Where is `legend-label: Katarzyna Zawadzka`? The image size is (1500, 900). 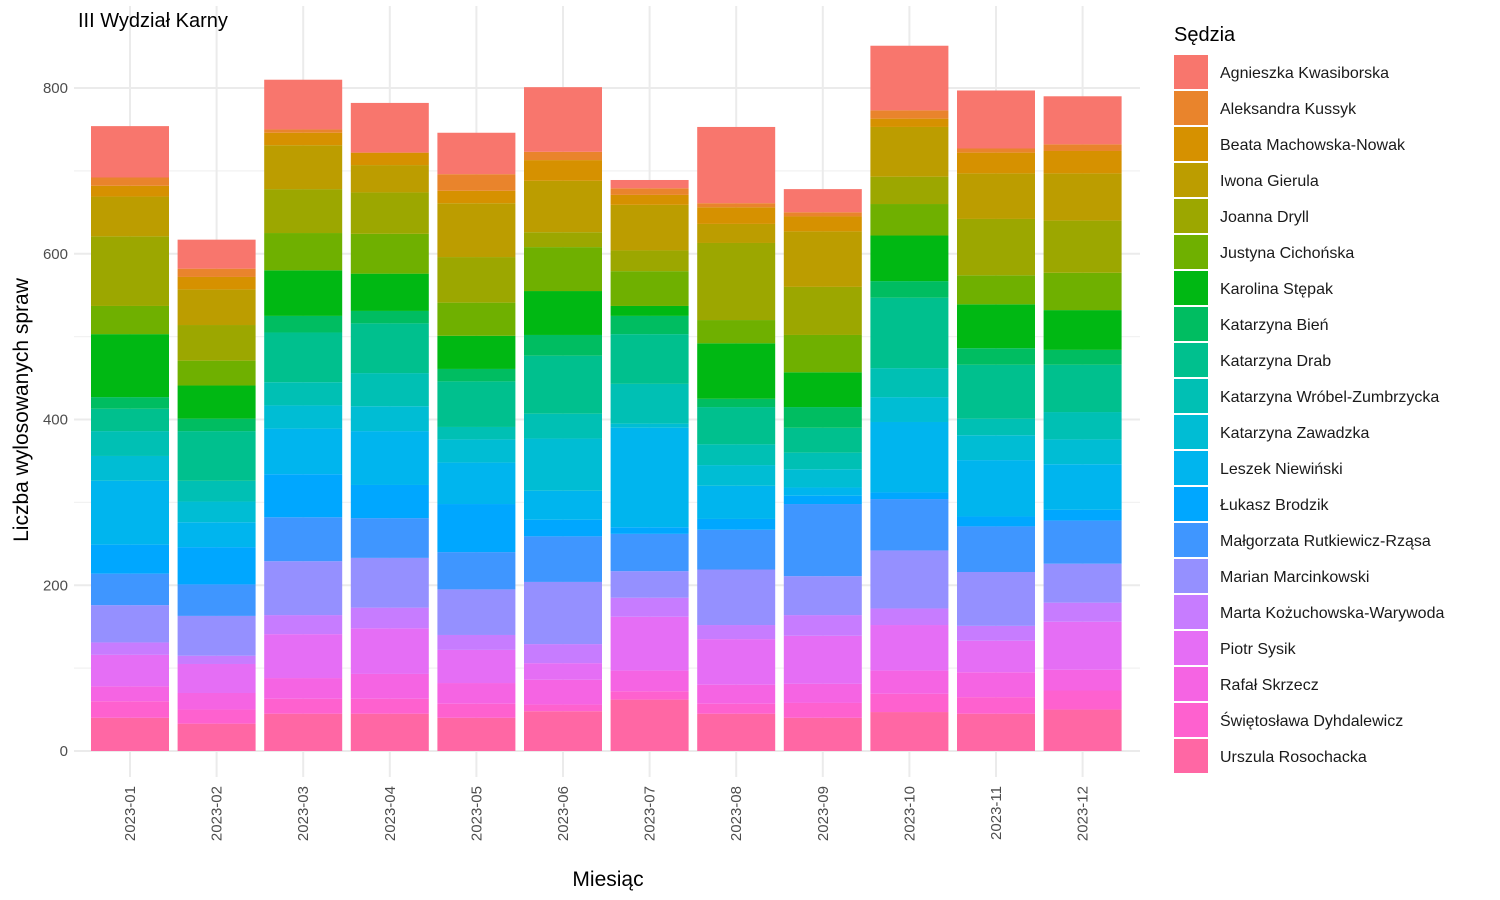
legend-label: Katarzyna Zawadzka is located at coordinates (1295, 433).